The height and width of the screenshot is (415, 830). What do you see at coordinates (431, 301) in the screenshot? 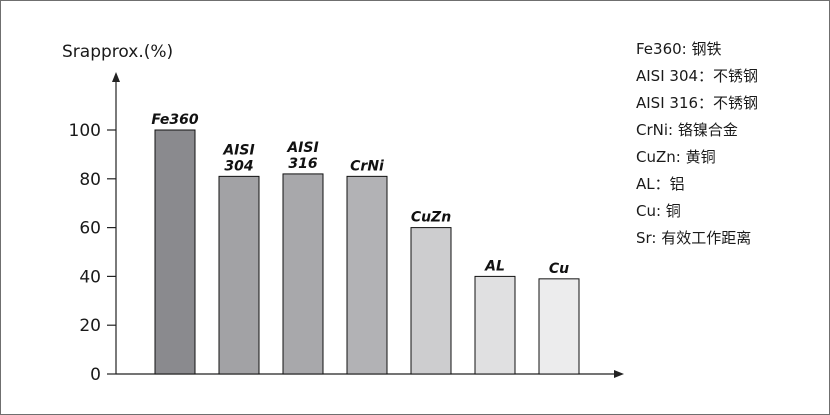
I see `bar-cuzn` at bounding box center [431, 301].